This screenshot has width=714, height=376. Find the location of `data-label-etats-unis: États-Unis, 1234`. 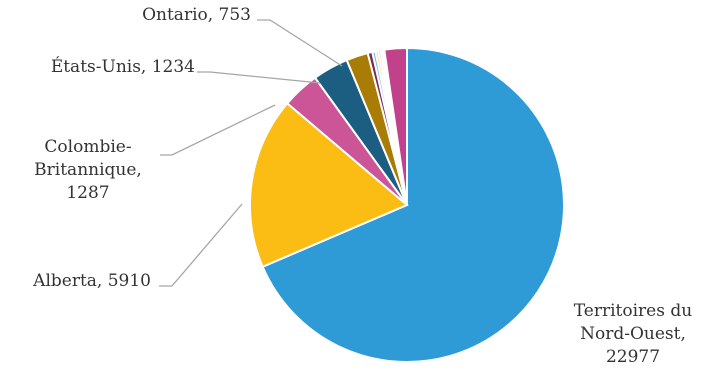

data-label-etats-unis: États-Unis, 1234 is located at coordinates (123, 66).